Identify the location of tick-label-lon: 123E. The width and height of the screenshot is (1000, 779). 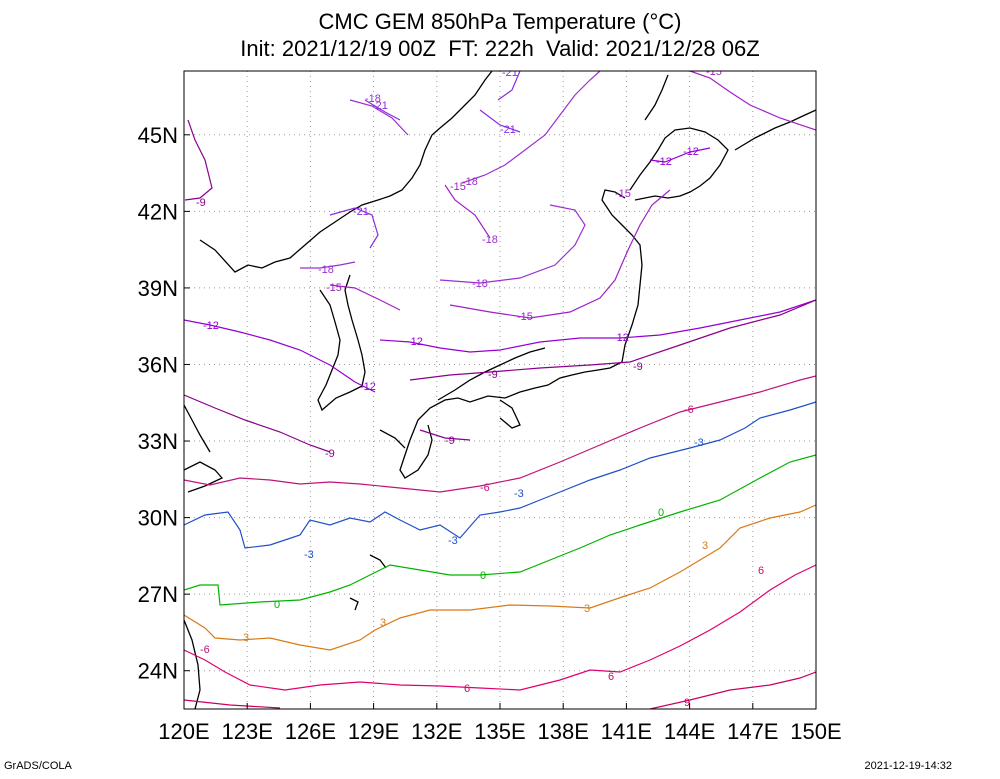
(247, 731).